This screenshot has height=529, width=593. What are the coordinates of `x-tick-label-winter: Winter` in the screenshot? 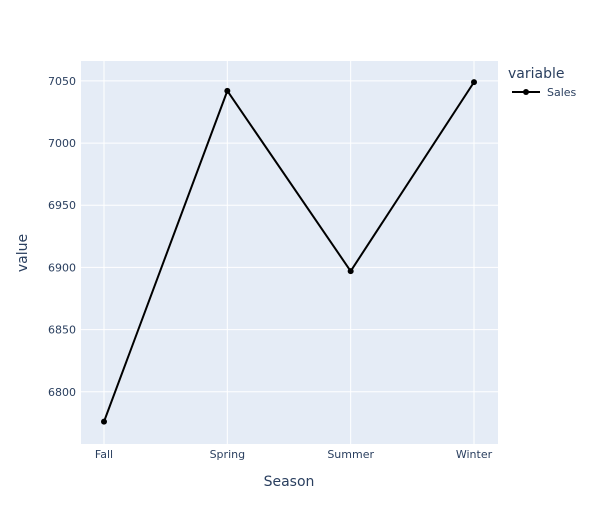 It's located at (474, 454).